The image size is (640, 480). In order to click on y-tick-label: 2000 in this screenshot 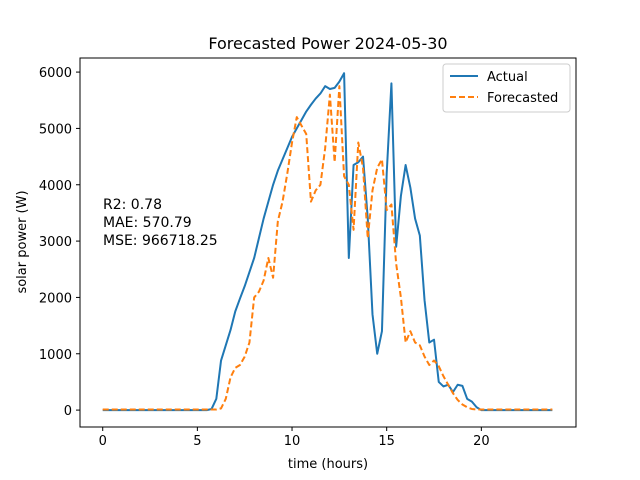, I will do `click(55, 298)`.